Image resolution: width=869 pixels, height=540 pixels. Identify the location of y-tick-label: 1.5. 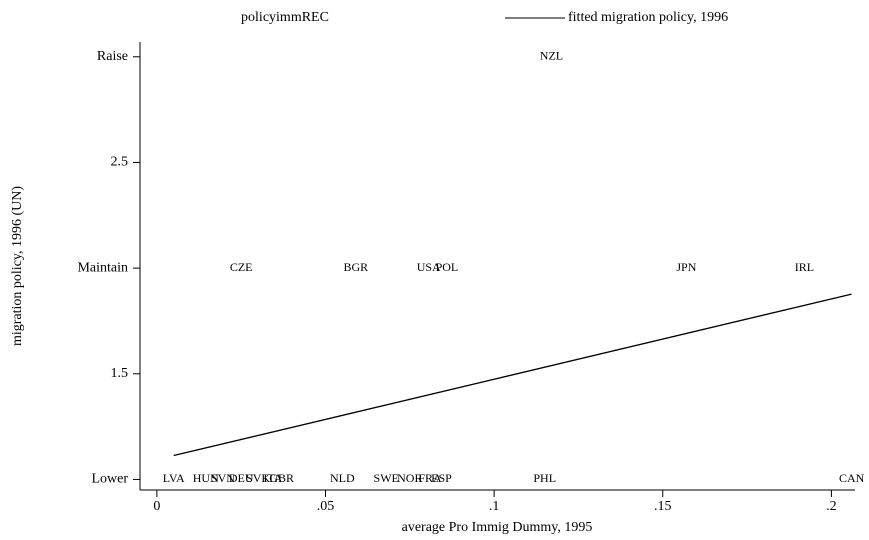
(120, 373).